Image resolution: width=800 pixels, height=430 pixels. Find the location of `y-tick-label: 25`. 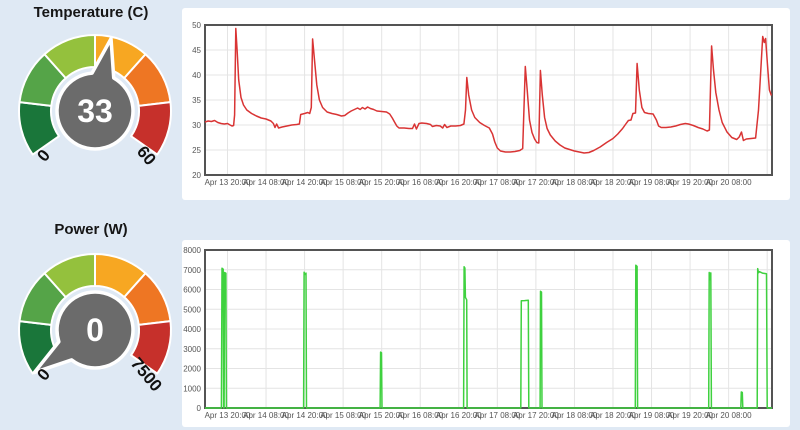

y-tick-label: 25 is located at coordinates (196, 150).